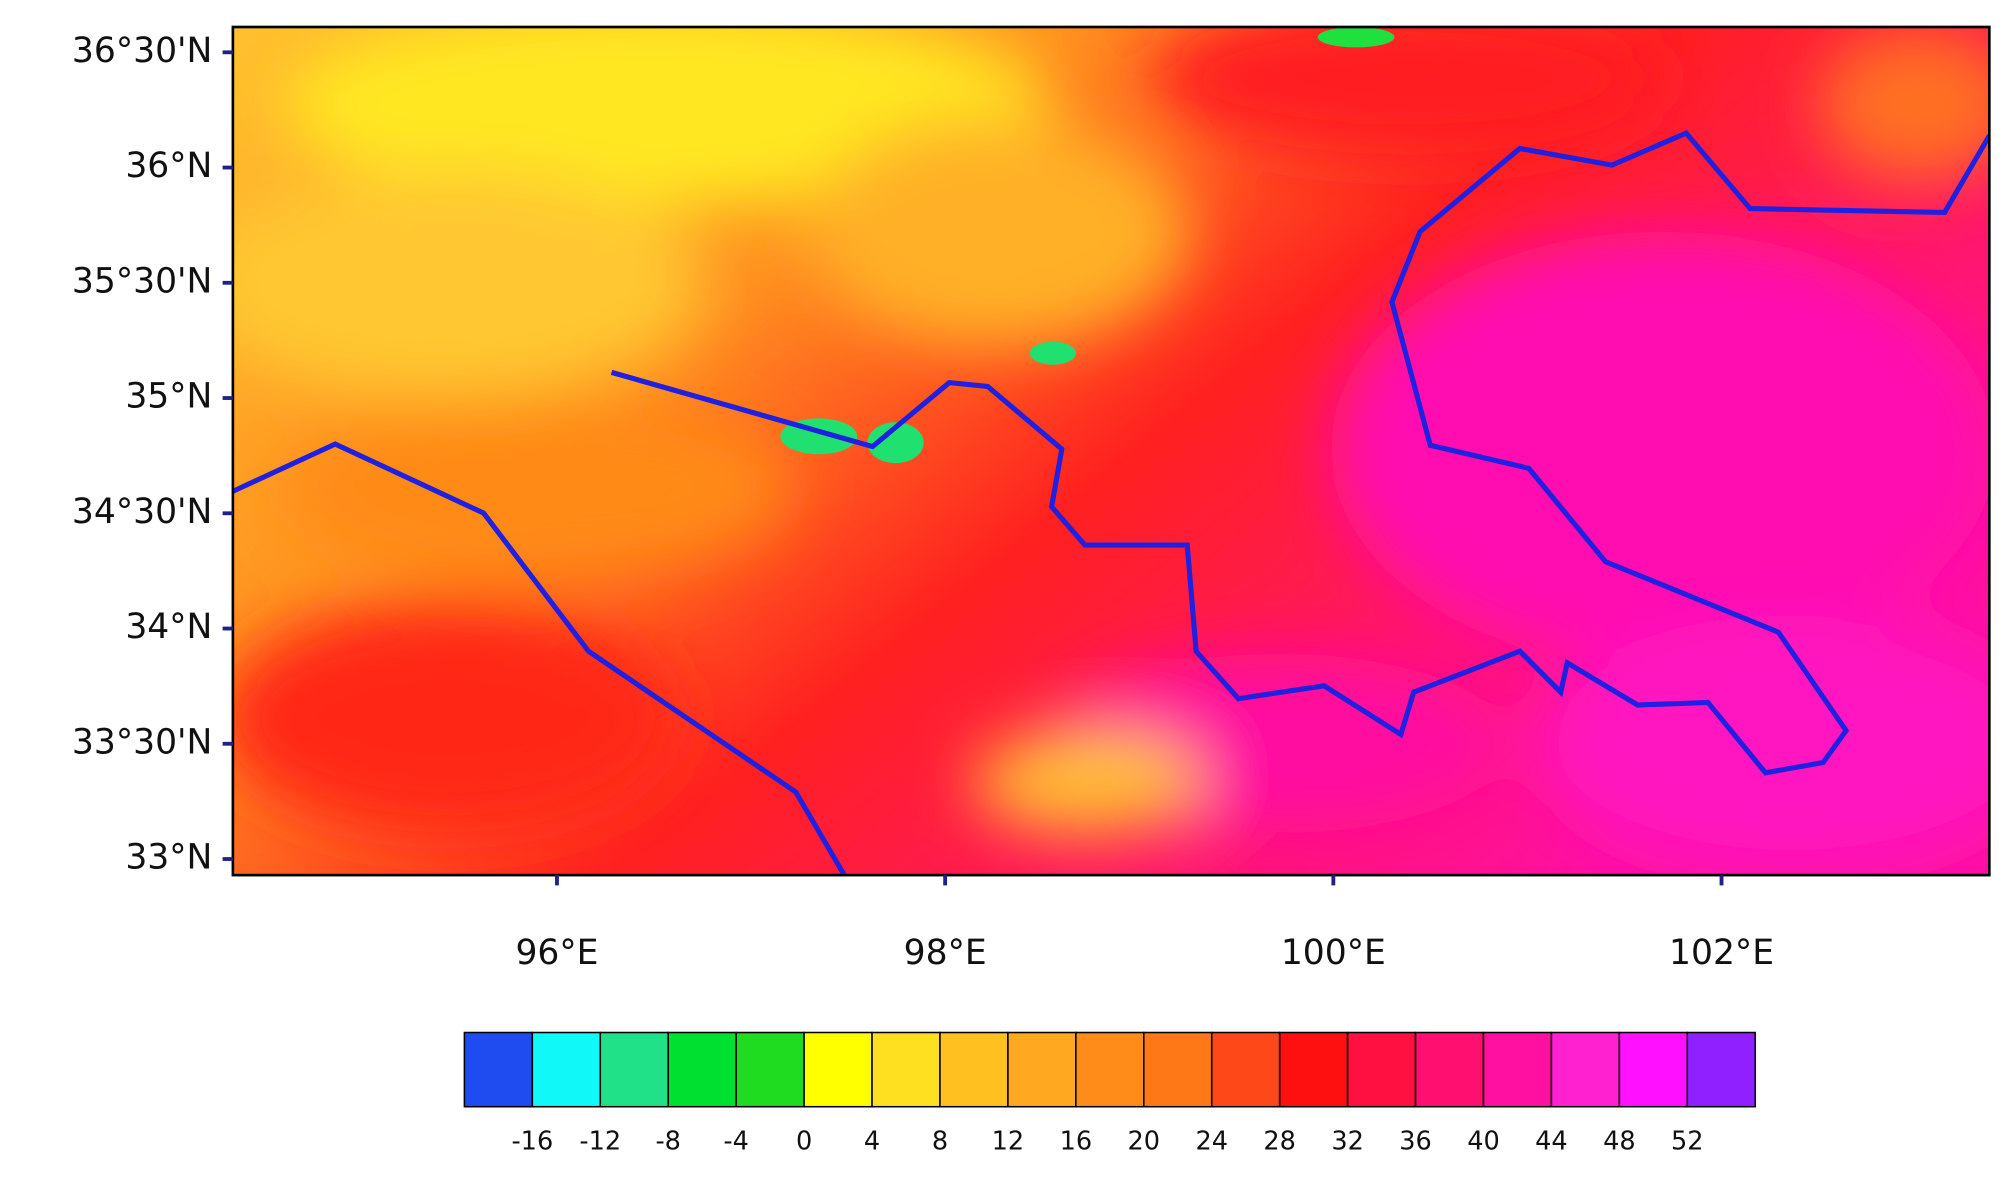 The height and width of the screenshot is (1181, 2006). Describe the element at coordinates (1144, 1142) in the screenshot. I see `colorbar-label: 20` at that location.